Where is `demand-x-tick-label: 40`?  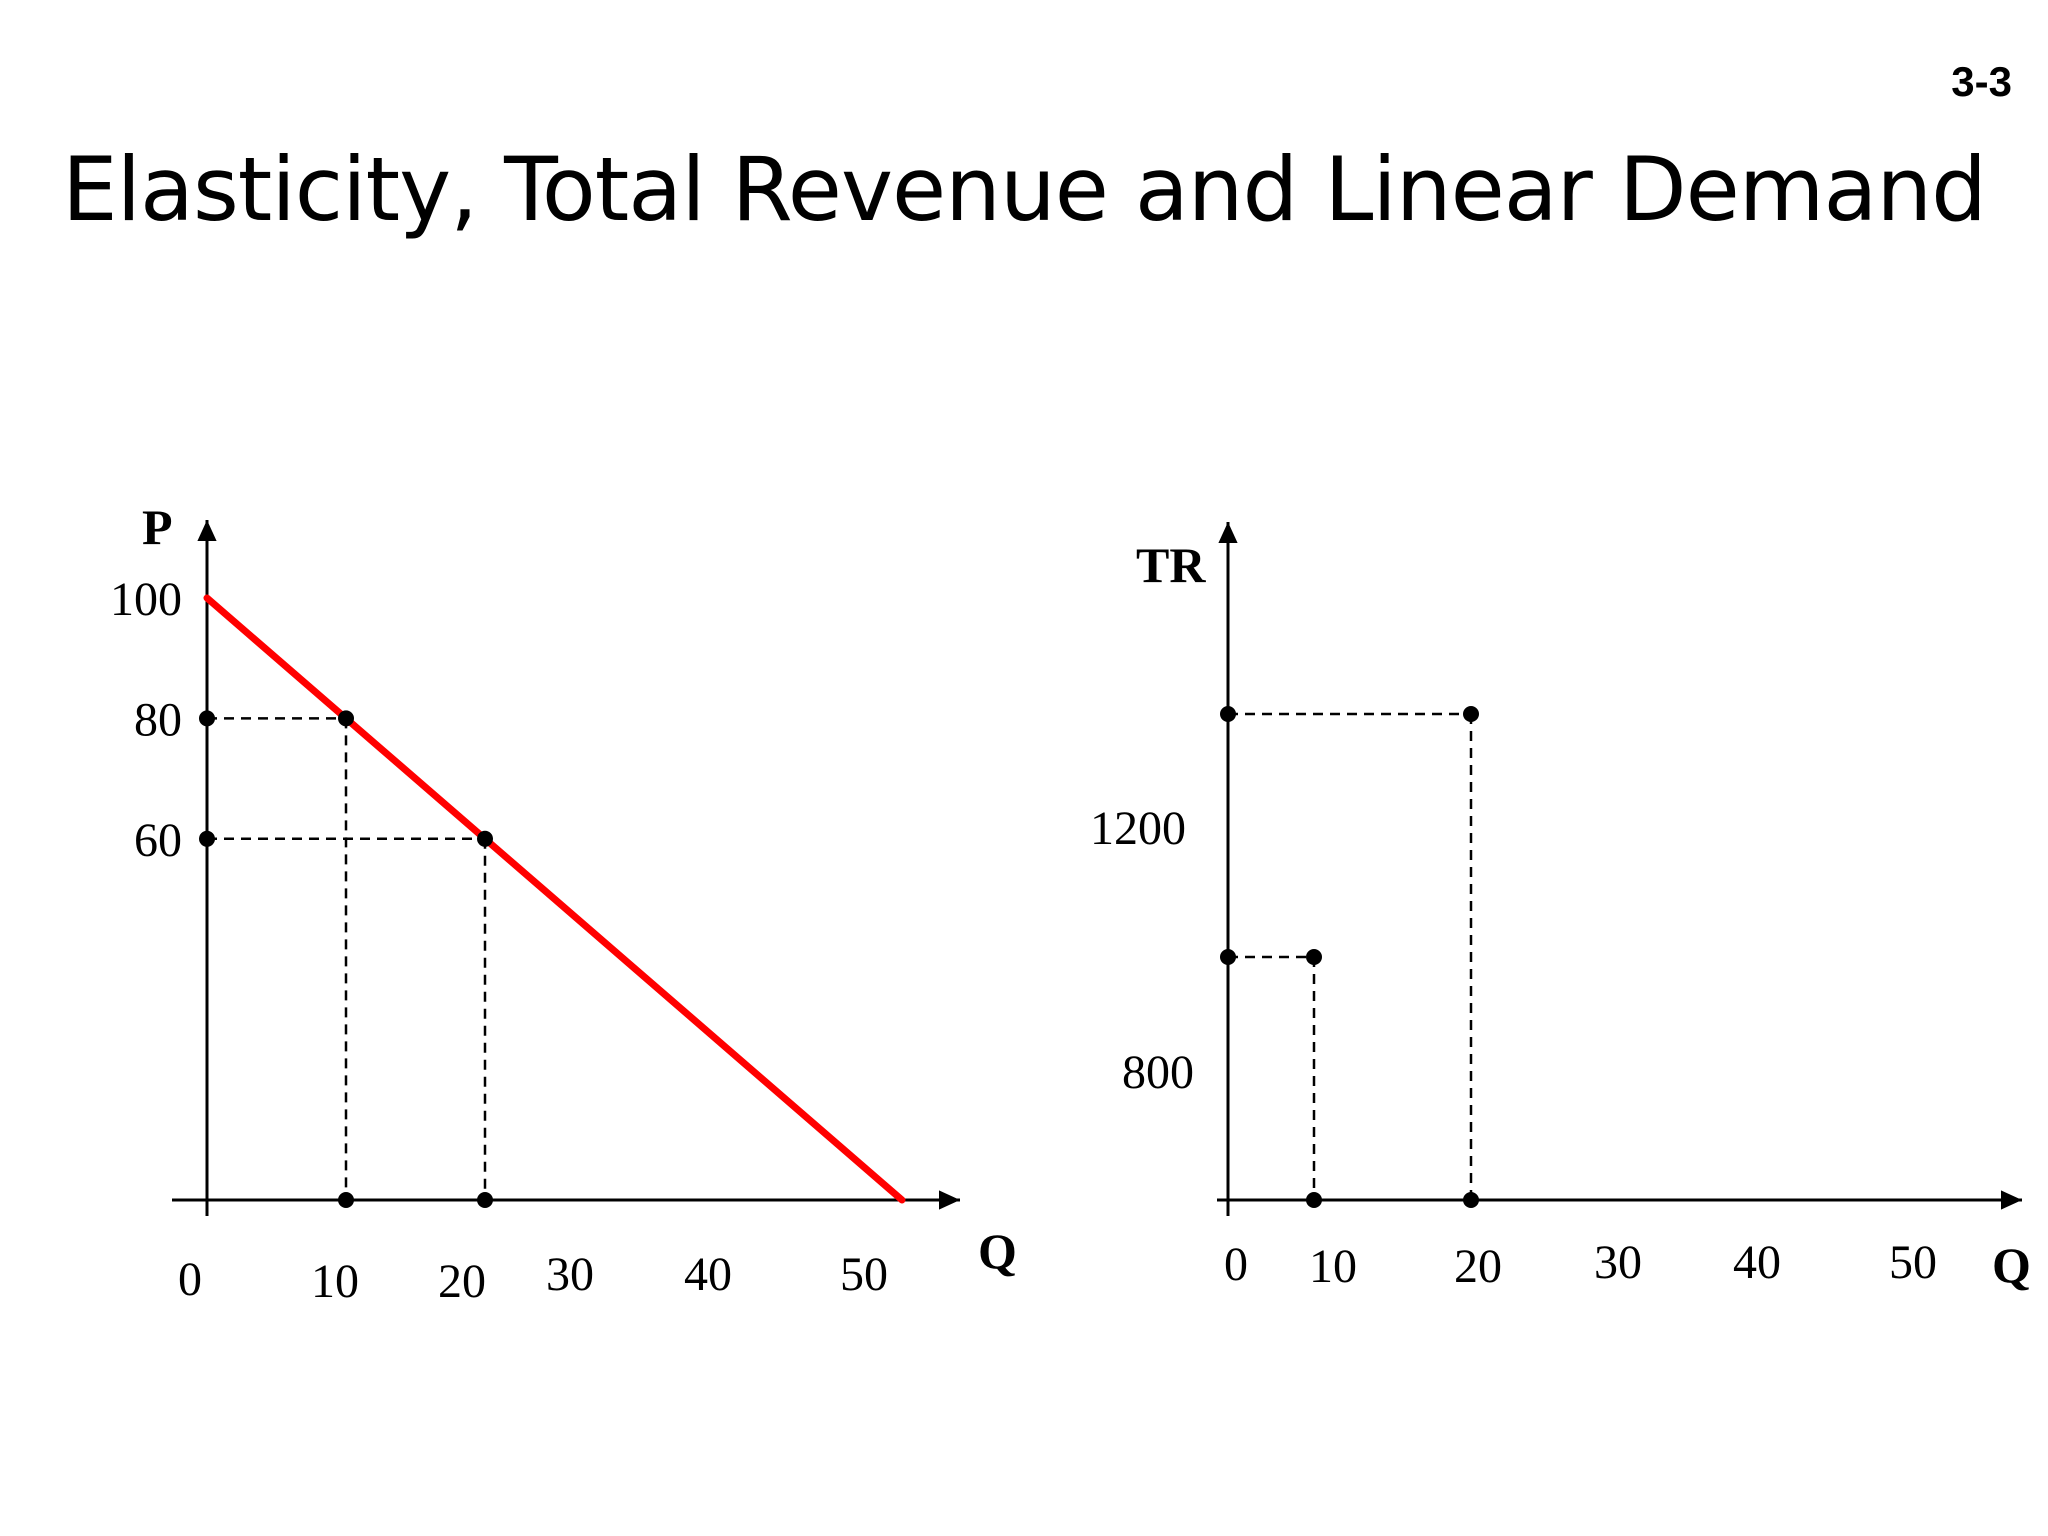 demand-x-tick-label: 40 is located at coordinates (708, 1274).